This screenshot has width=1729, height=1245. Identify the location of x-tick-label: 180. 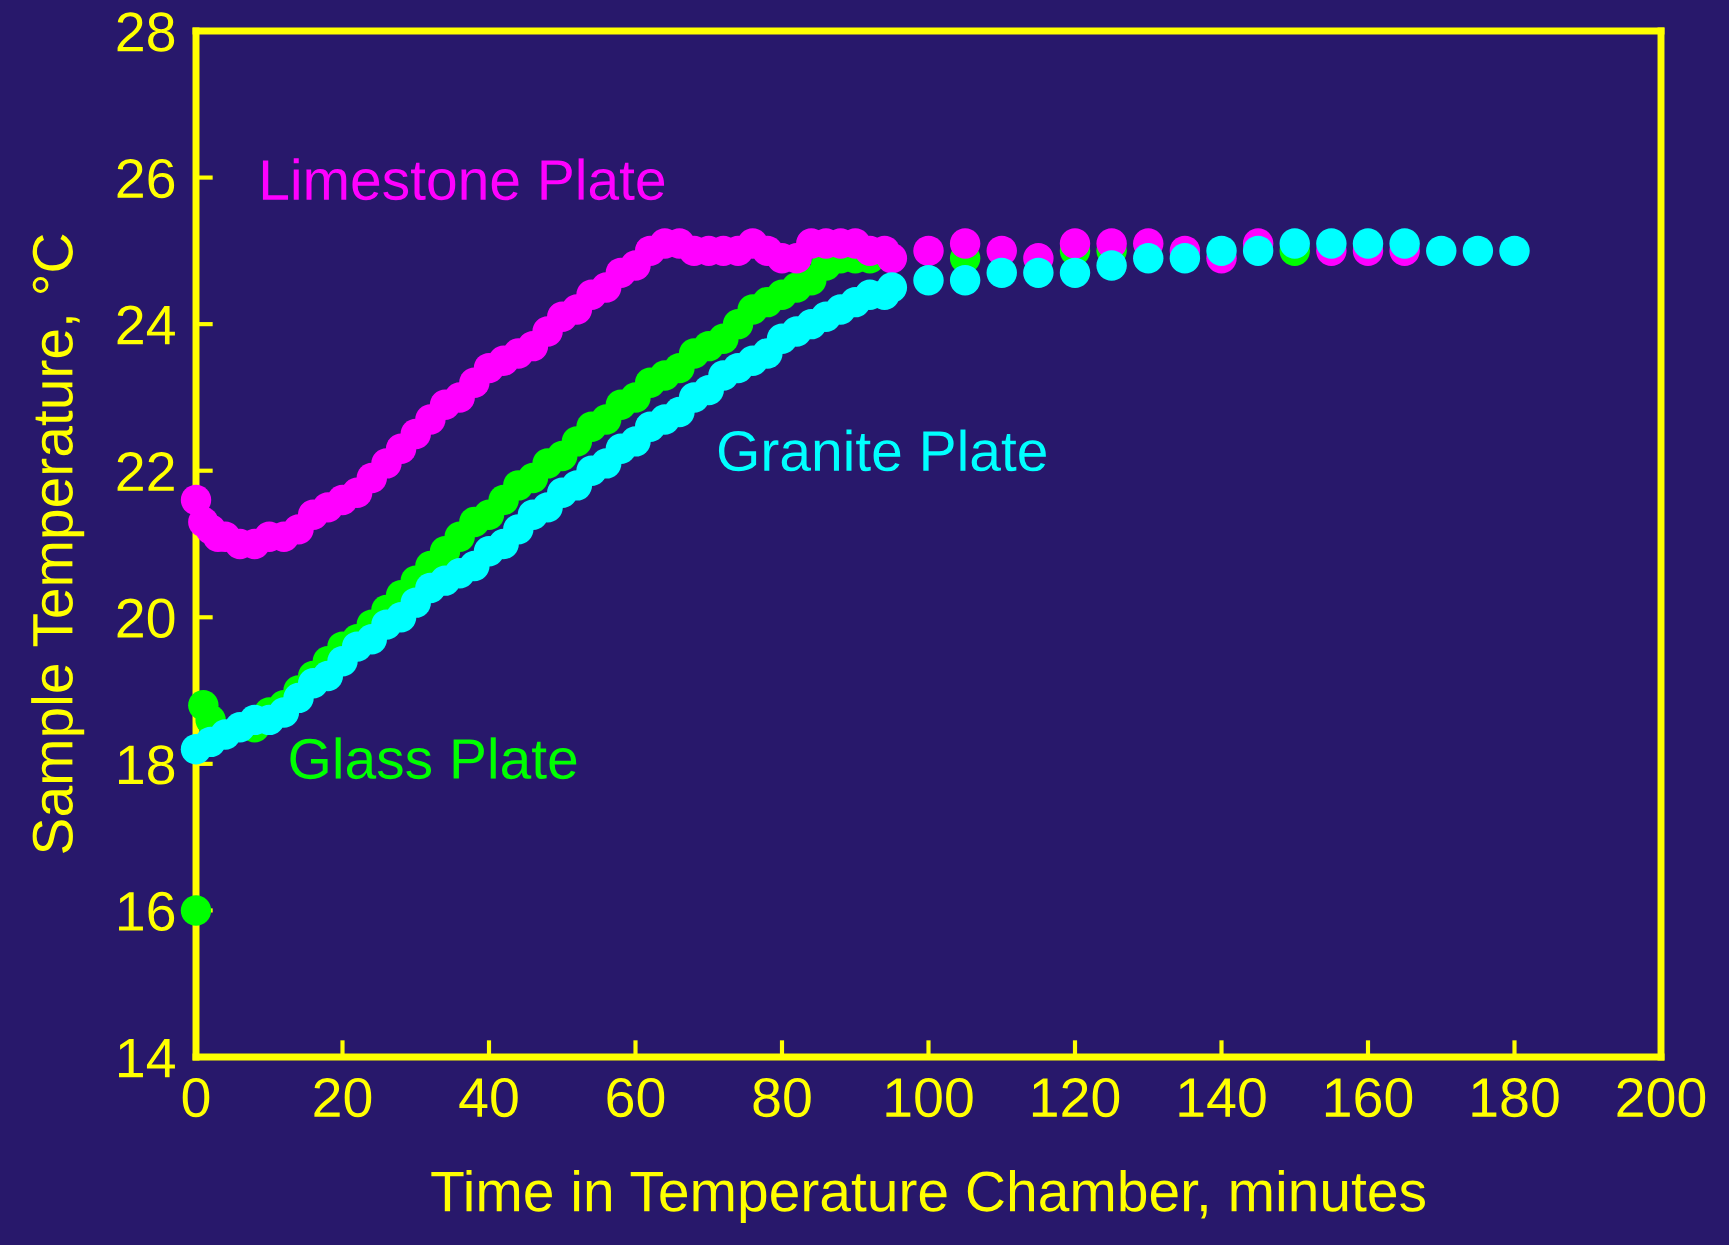
(1515, 1097).